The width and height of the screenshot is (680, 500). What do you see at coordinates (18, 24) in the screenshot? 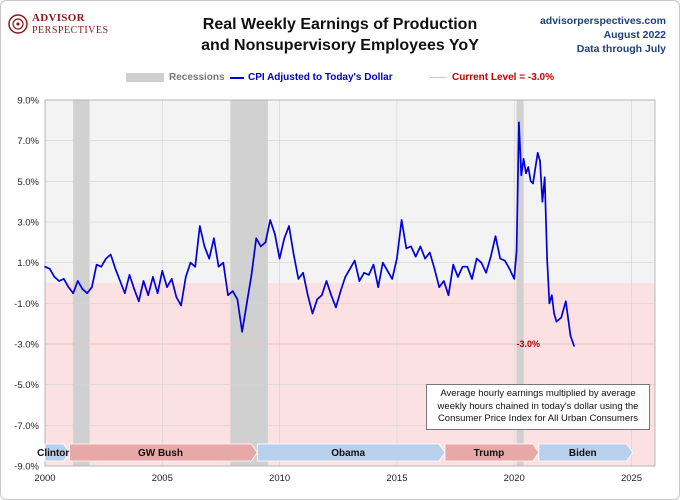
I see `logo-mark-icon` at bounding box center [18, 24].